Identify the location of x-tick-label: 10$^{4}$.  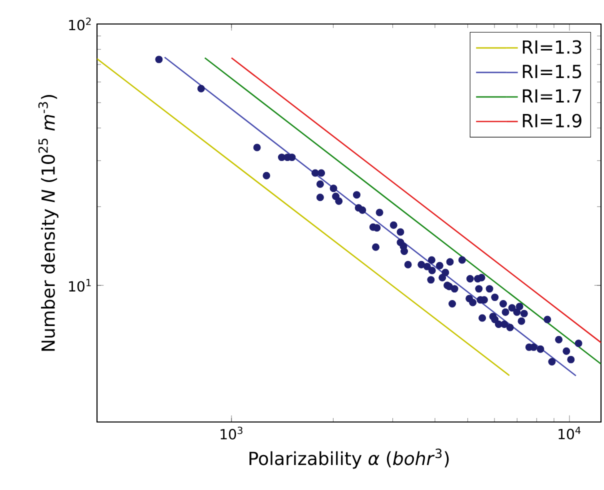
(569, 433).